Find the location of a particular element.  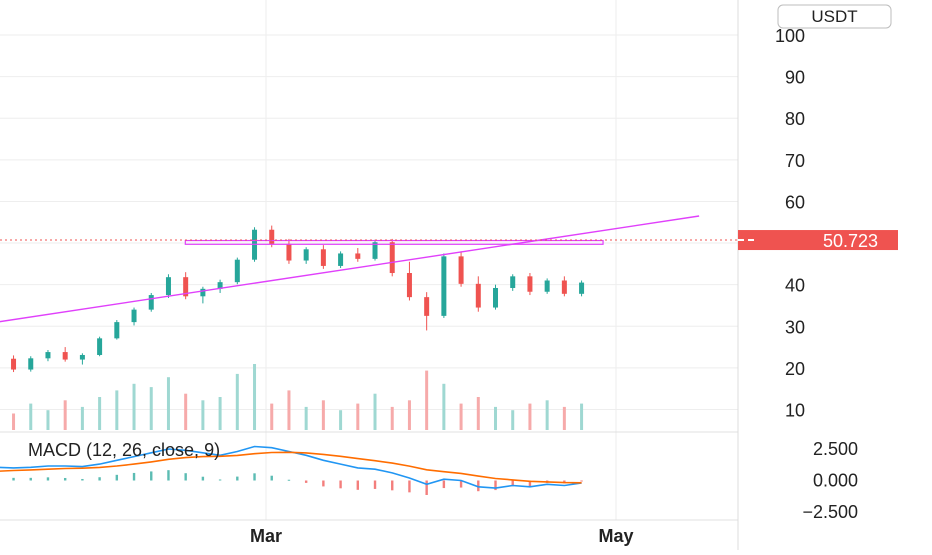

macd-tick-label: 2.500 is located at coordinates (835, 449).